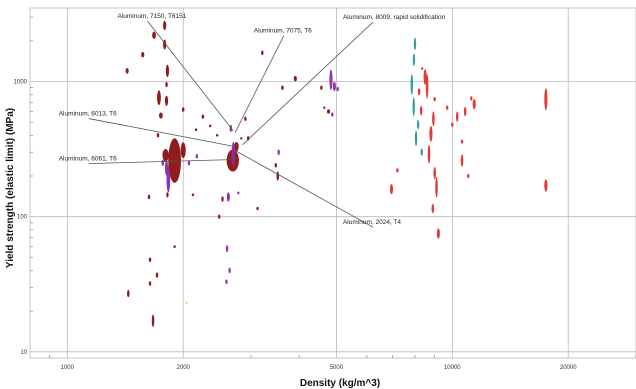  I want to click on x-tick-label: 2000, so click(184, 368).